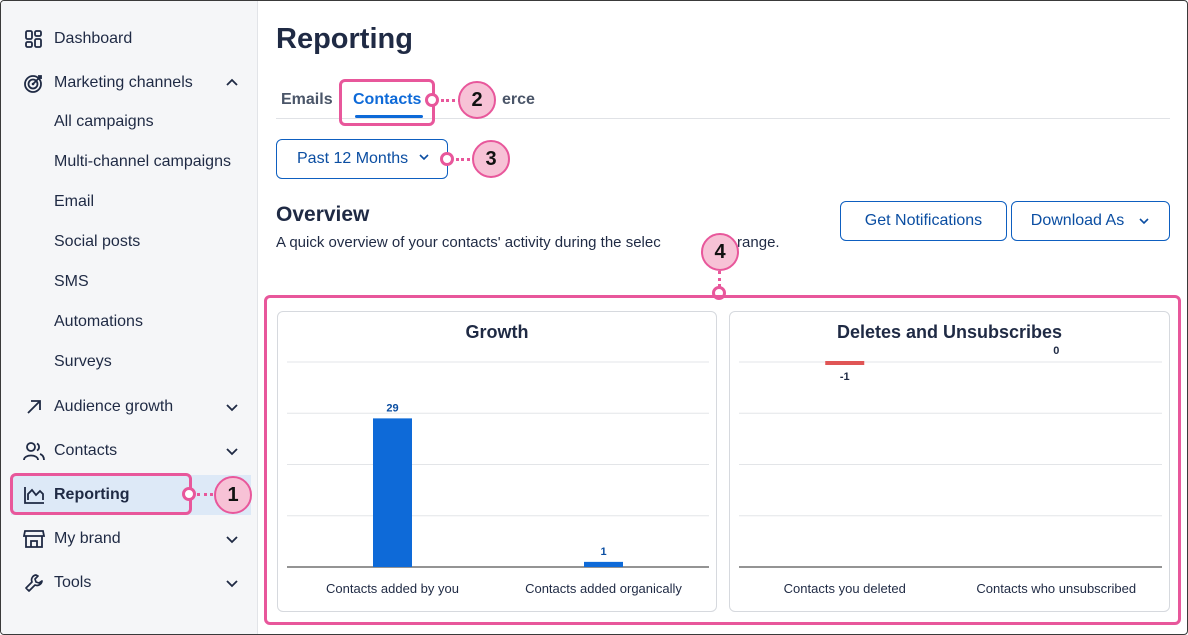 Image resolution: width=1188 pixels, height=635 pixels. What do you see at coordinates (131, 451) in the screenshot?
I see `sidebar-item-contacts: Contacts` at bounding box center [131, 451].